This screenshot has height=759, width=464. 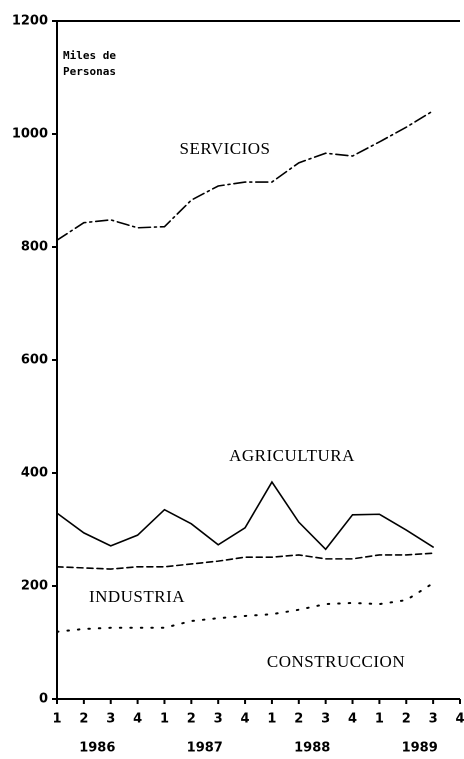 I want to click on y-tick-label: 600, so click(x=34, y=360).